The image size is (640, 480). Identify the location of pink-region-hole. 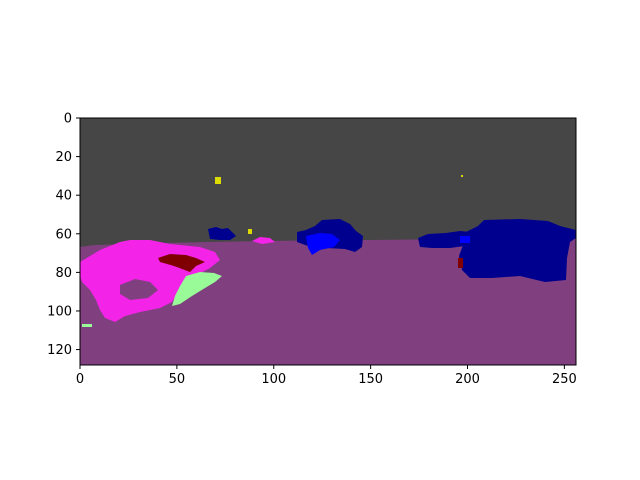
(139, 289).